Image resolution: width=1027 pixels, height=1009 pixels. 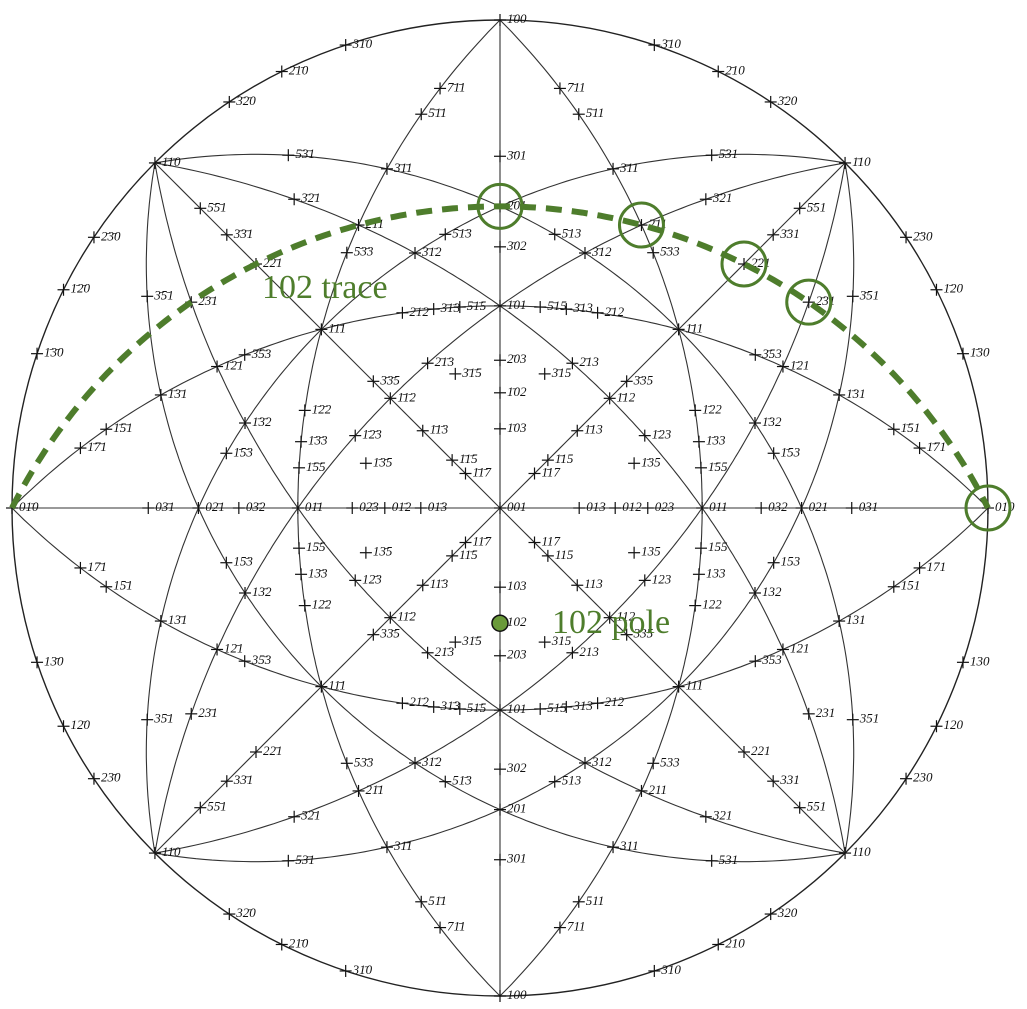 I want to click on pole: 301, so click(x=510, y=858).